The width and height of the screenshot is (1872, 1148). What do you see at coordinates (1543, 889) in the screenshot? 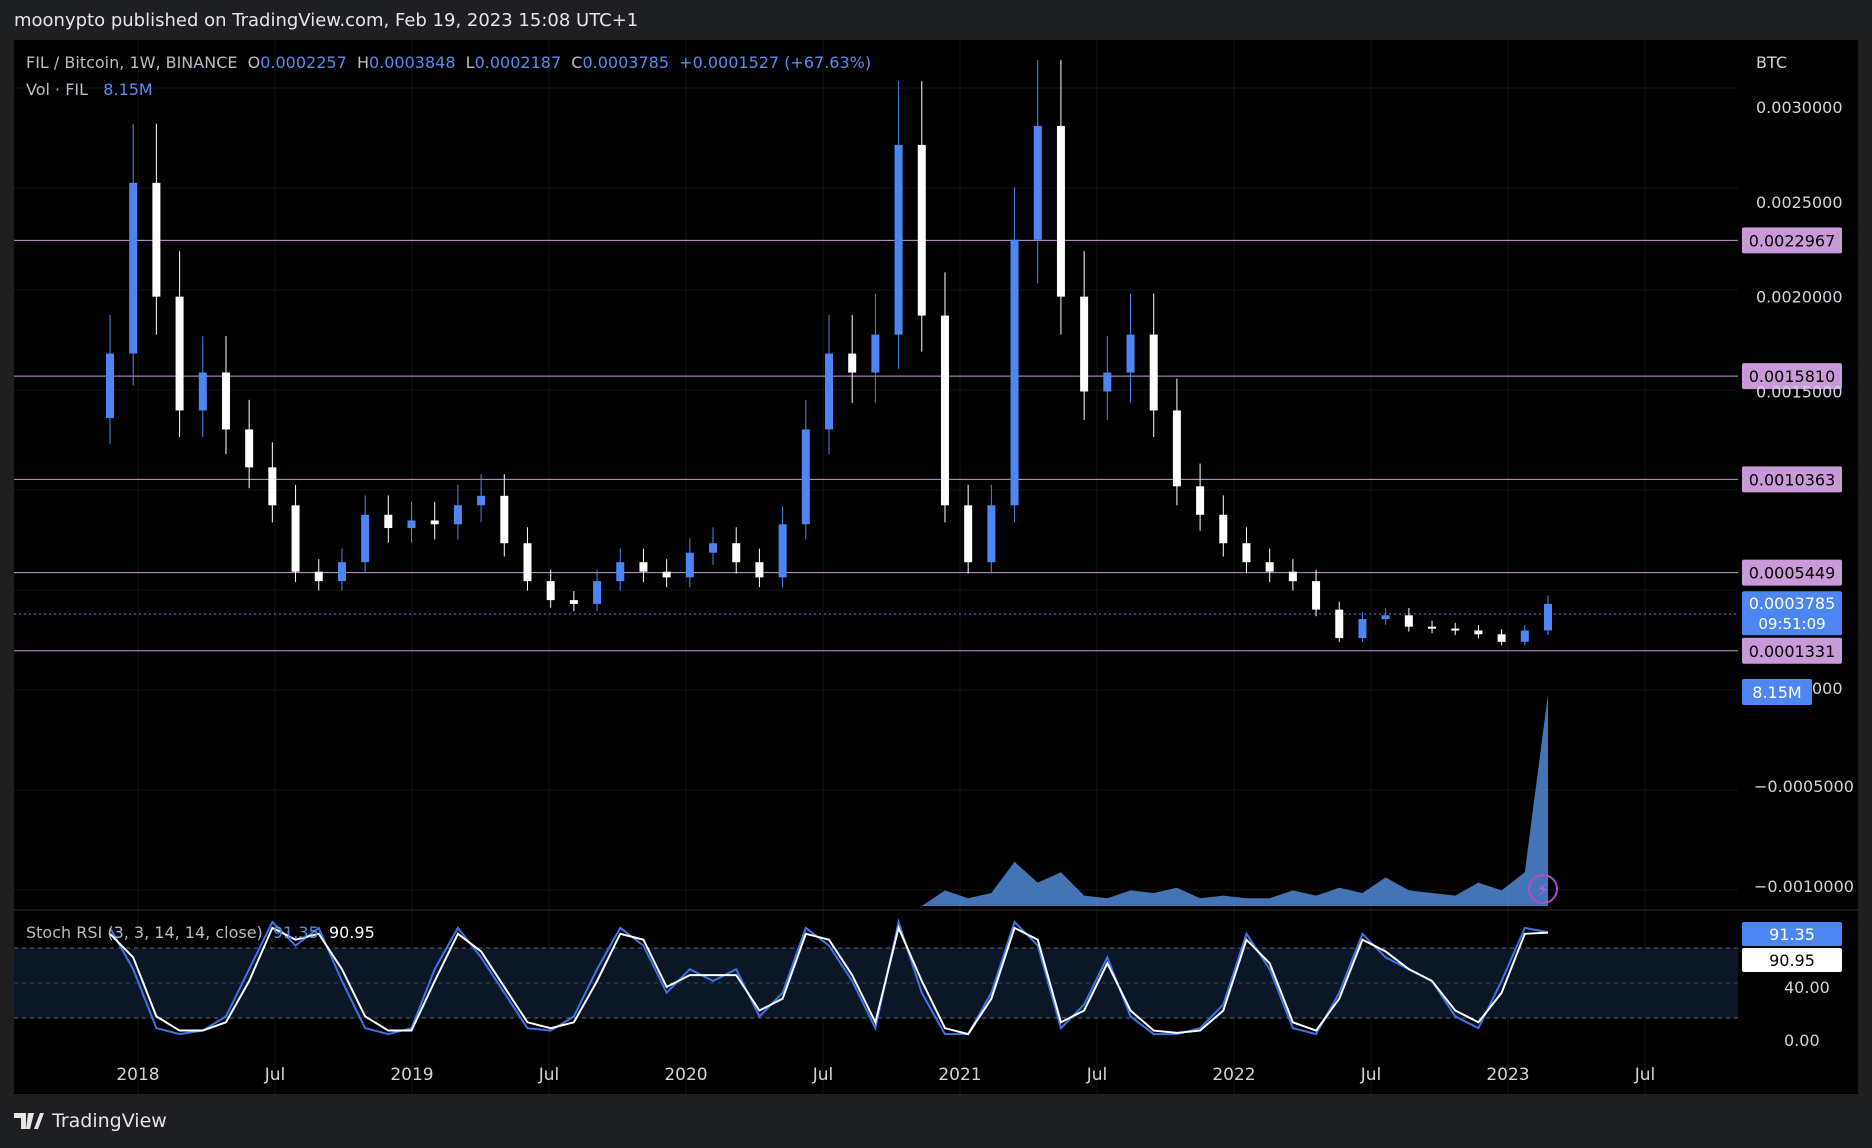
I see `bolt-icon: ⚡` at bounding box center [1543, 889].